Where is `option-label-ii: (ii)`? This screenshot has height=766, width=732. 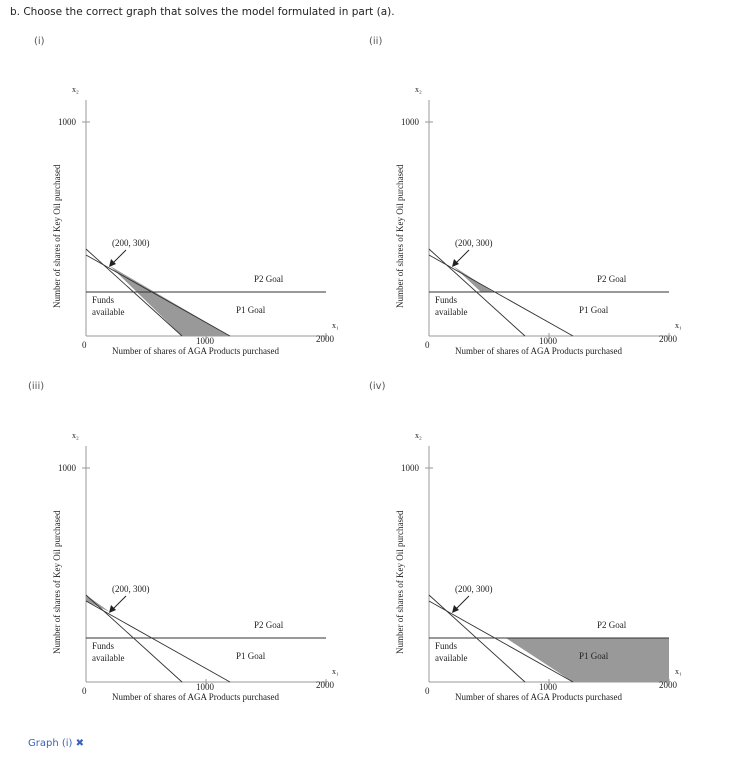 option-label-ii: (ii) is located at coordinates (376, 41).